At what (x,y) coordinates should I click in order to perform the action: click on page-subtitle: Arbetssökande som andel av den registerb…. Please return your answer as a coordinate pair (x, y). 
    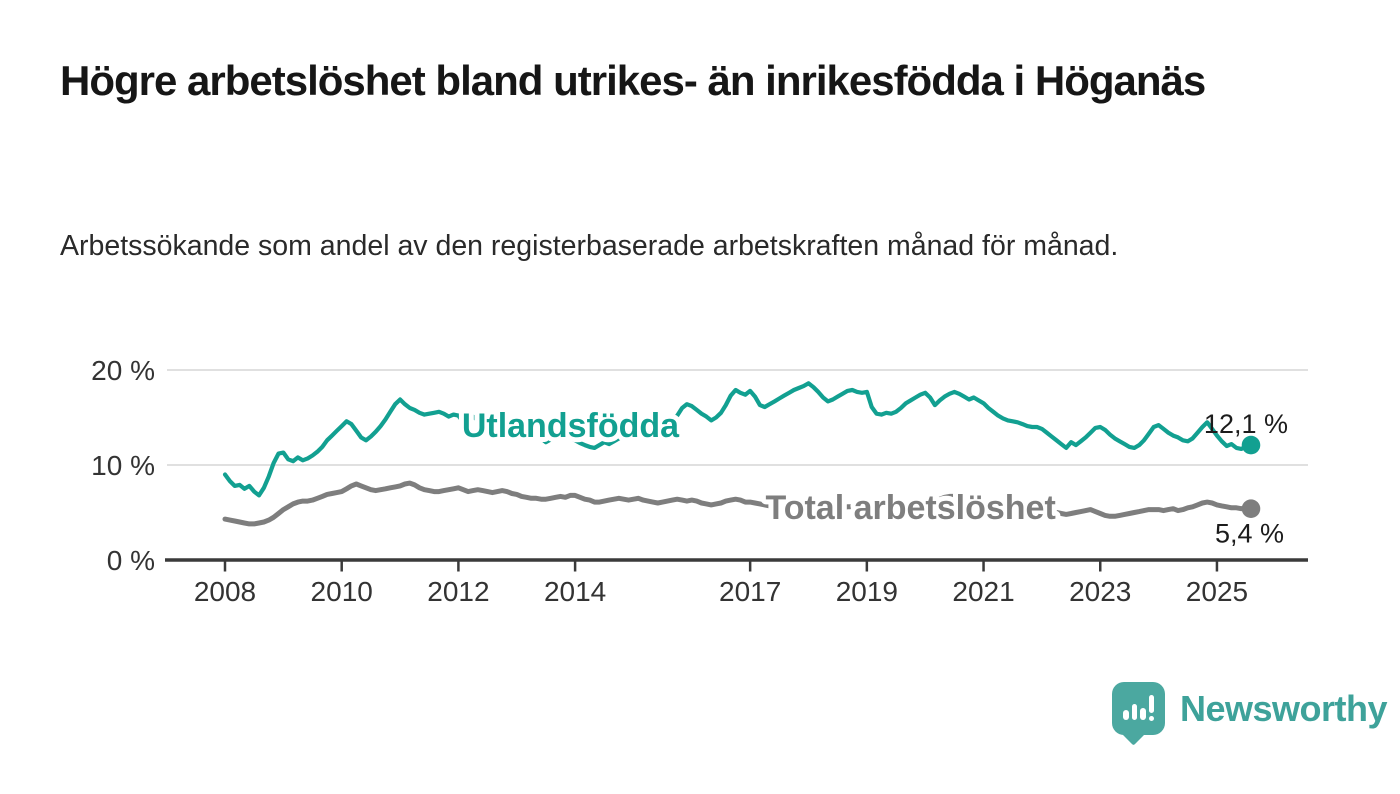
    Looking at the image, I should click on (589, 246).